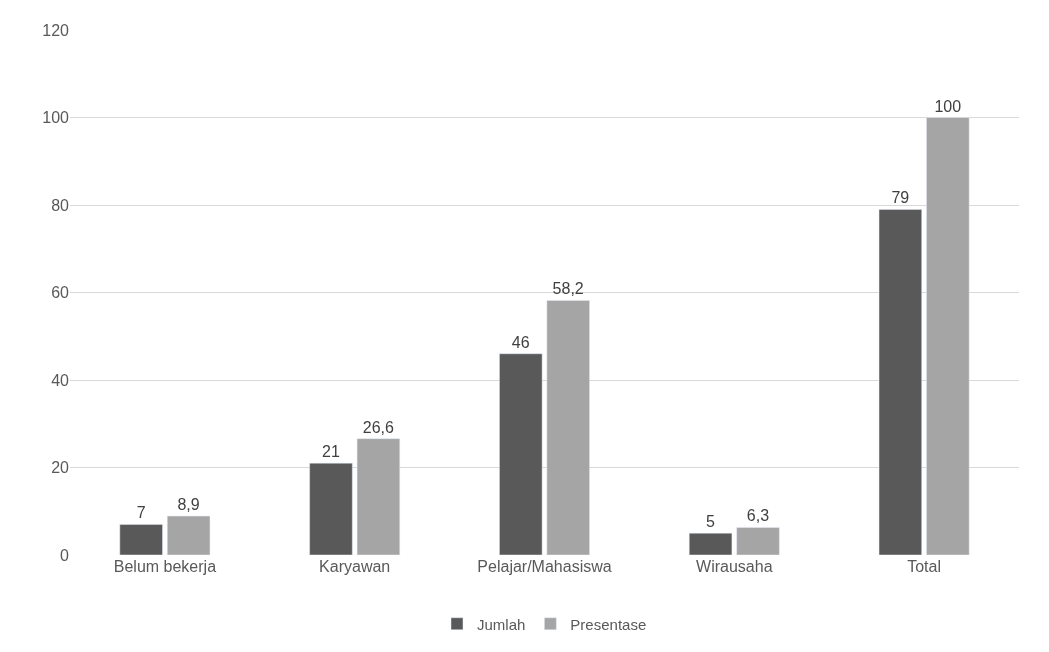 This screenshot has height=652, width=1049. What do you see at coordinates (924, 566) in the screenshot?
I see `x-tick-label: Total` at bounding box center [924, 566].